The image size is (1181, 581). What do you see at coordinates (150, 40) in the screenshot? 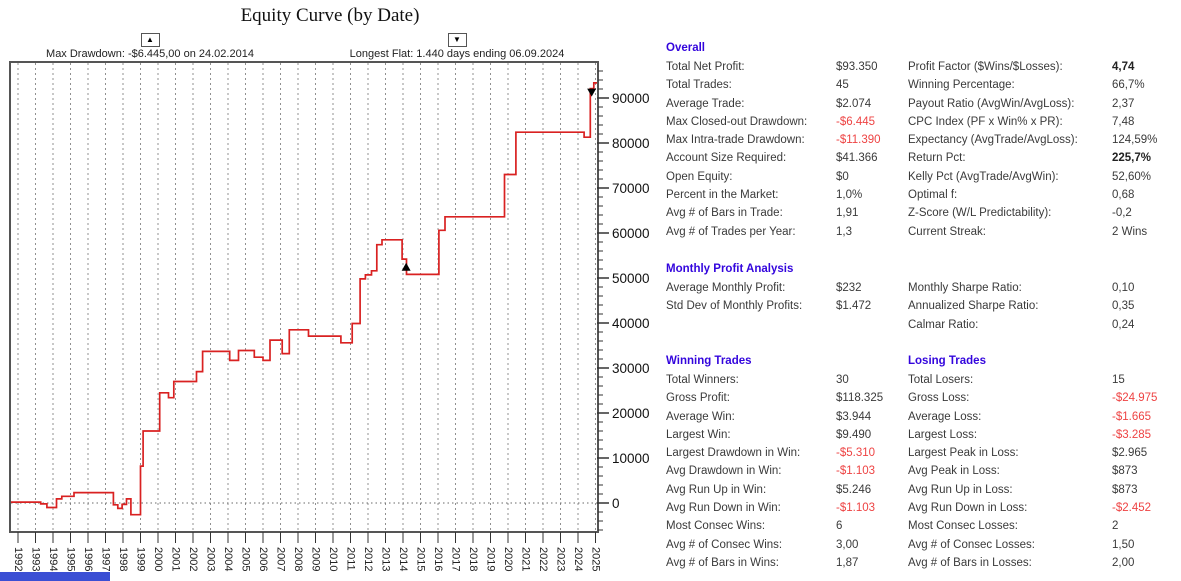
I see `up-triangle-icon: ▲` at bounding box center [150, 40].